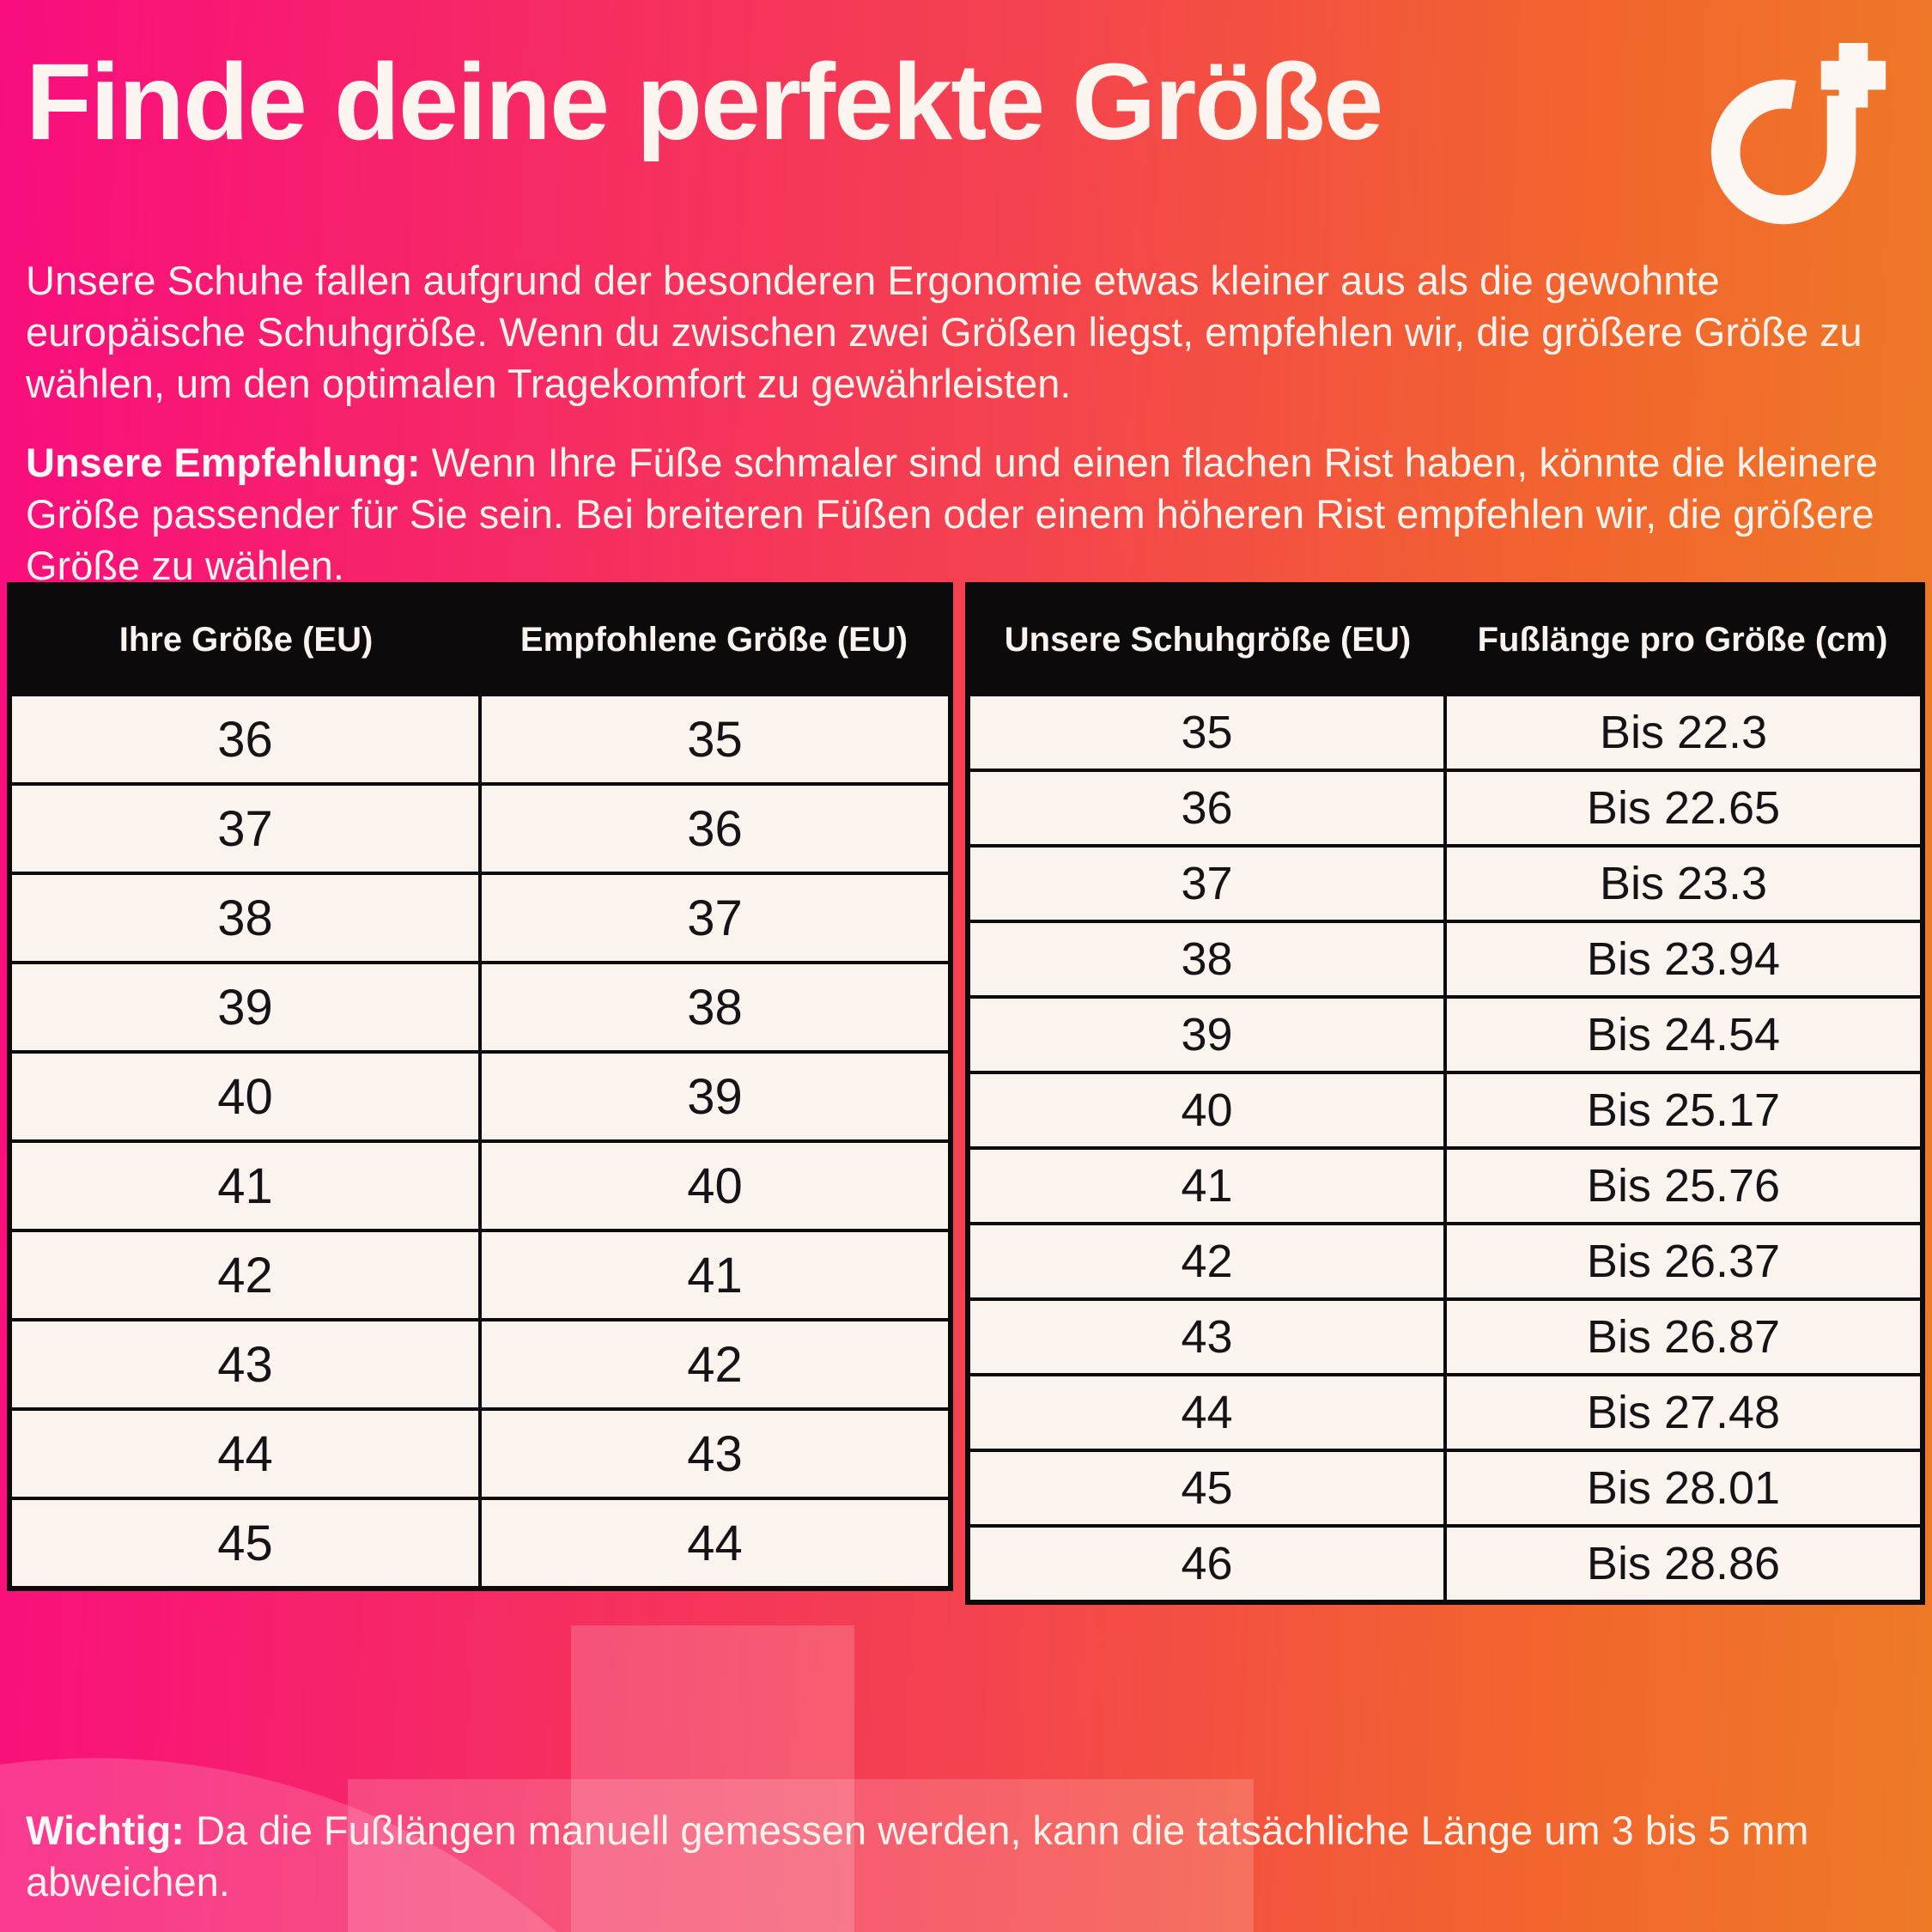 This screenshot has width=1932, height=1932. I want to click on table-row: 38 Bis 23.94, so click(1445, 959).